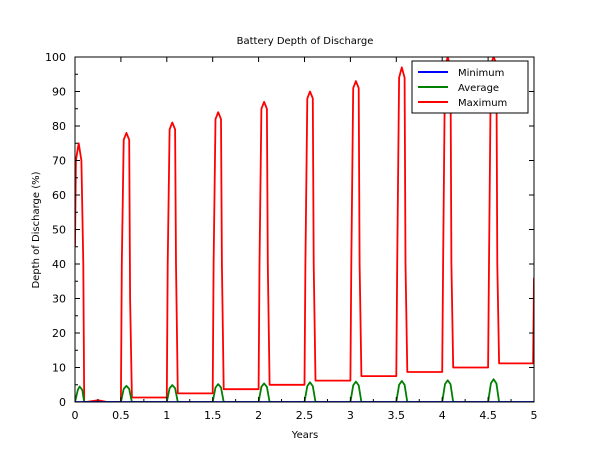 The height and width of the screenshot is (460, 610). I want to click on y-tick-label: 50, so click(59, 230).